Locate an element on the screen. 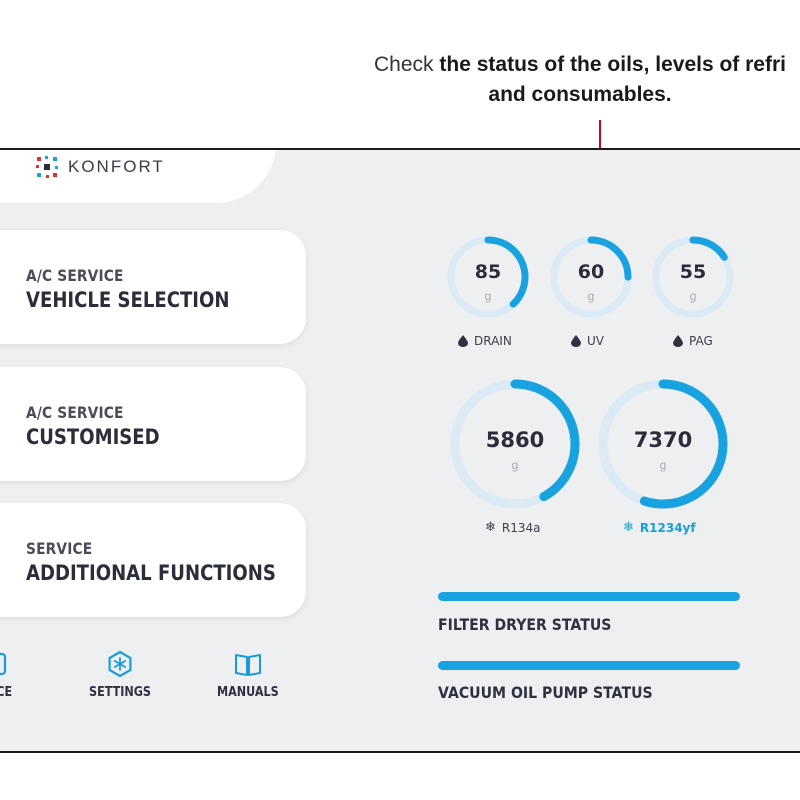  gauge-label-r1234yf: ❄ R1234yf is located at coordinates (659, 527).